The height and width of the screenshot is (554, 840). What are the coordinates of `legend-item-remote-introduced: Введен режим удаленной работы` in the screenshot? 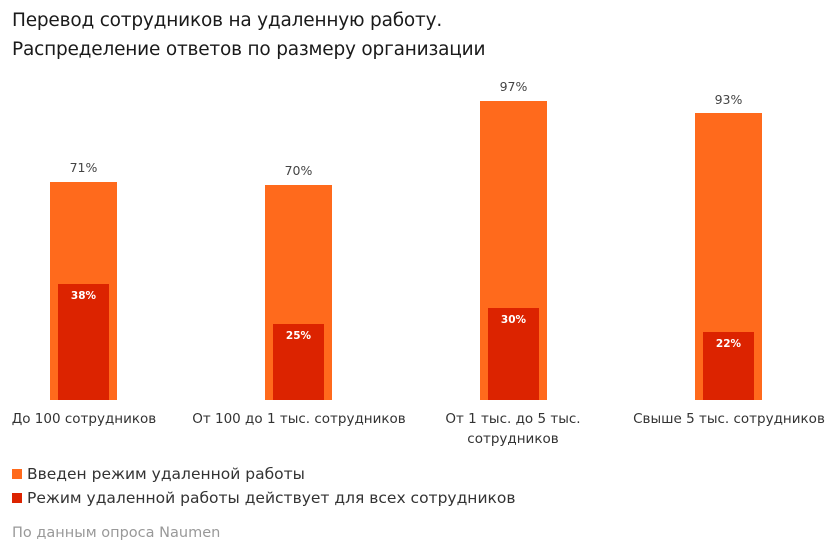 It's located at (264, 474).